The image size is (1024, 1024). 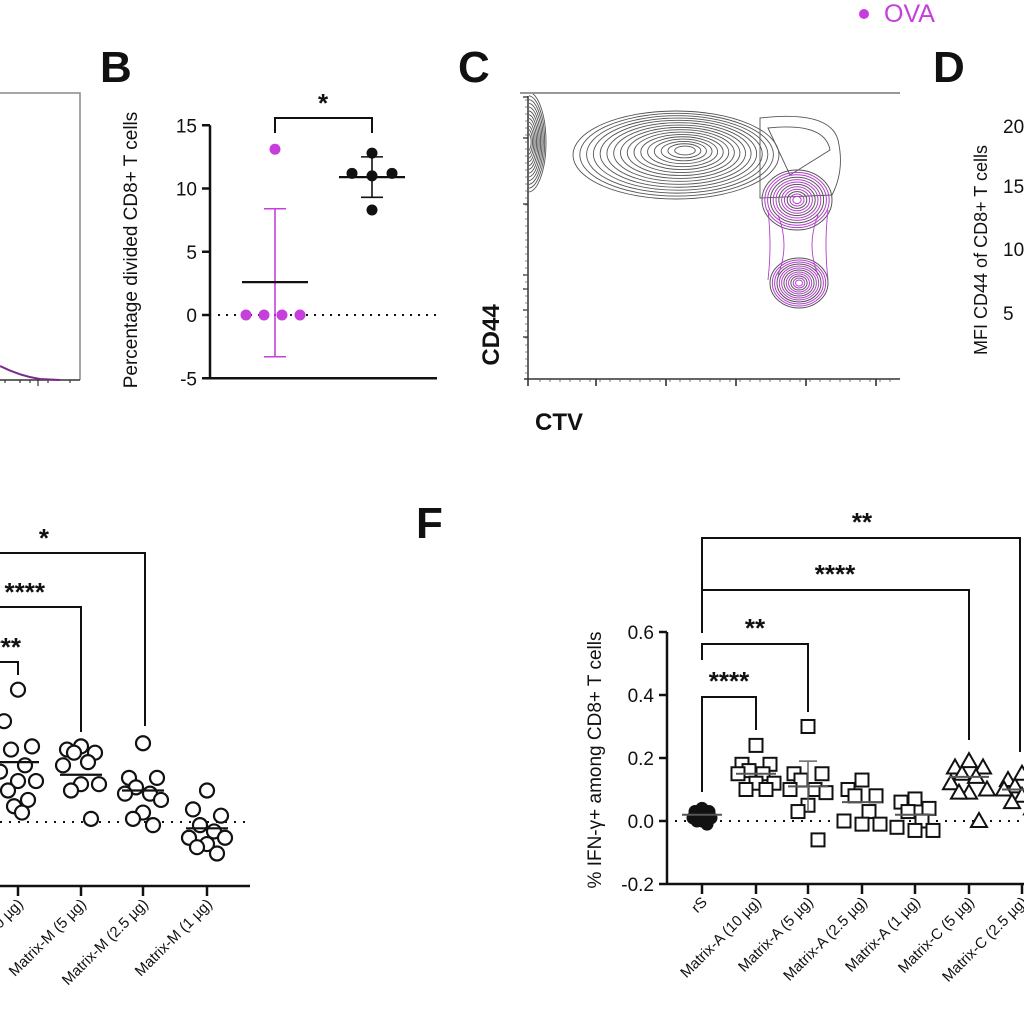 What do you see at coordinates (729, 681) in the screenshot?
I see `panel-f-significance-label: ****` at bounding box center [729, 681].